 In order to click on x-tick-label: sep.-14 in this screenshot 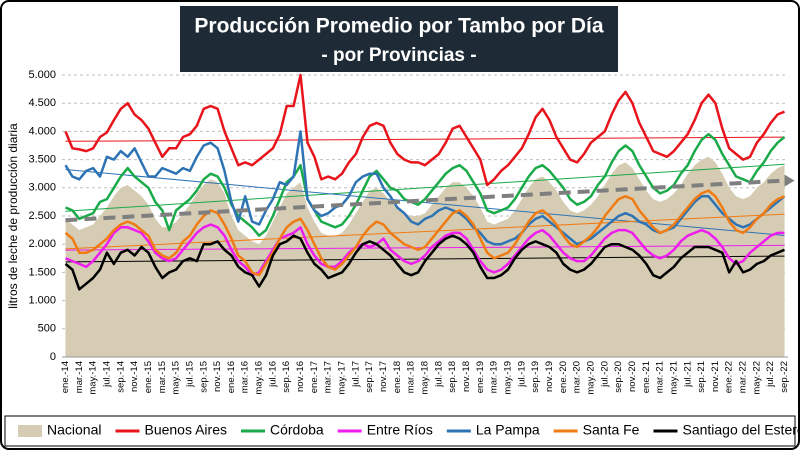, I will do `click(120, 377)`.